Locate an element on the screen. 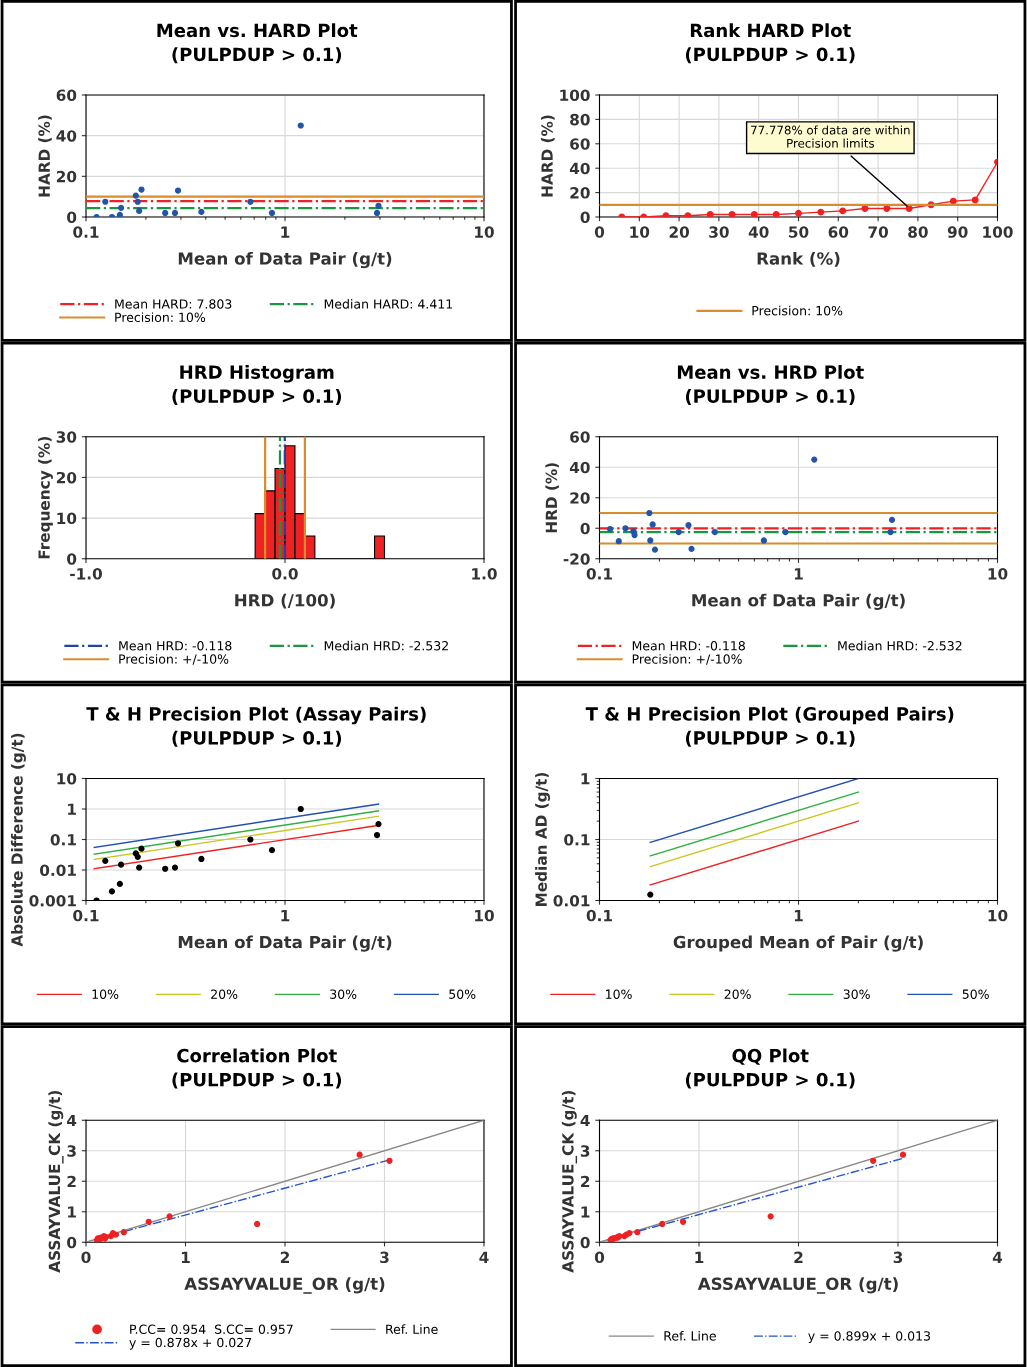 The width and height of the screenshot is (1027, 1367). x-tick-label: 70 is located at coordinates (878, 232).